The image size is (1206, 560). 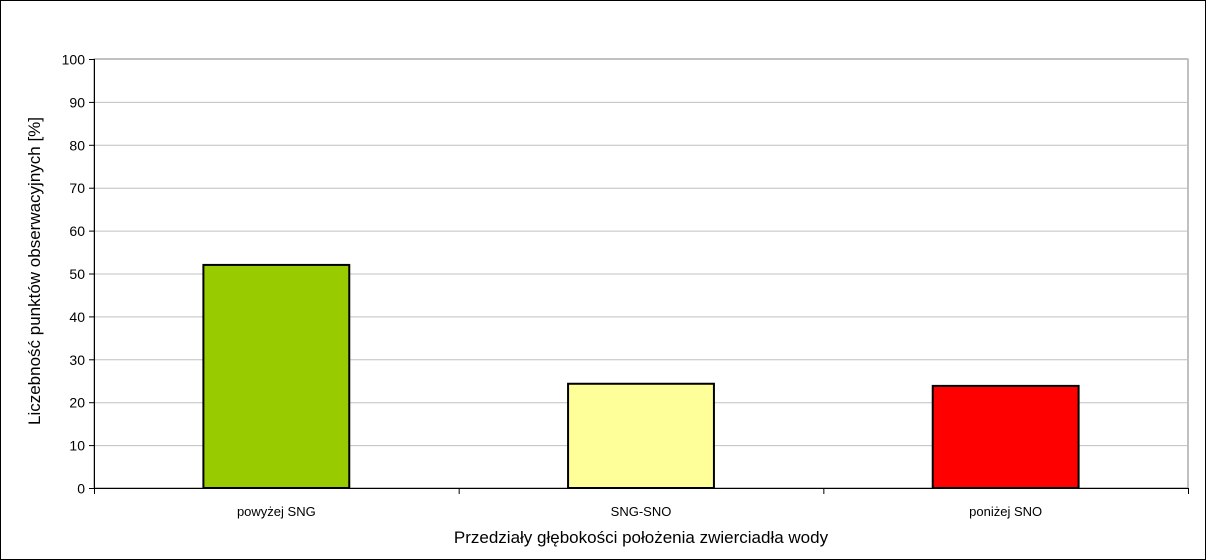 I want to click on y-tick-label: 30, so click(x=77, y=360).